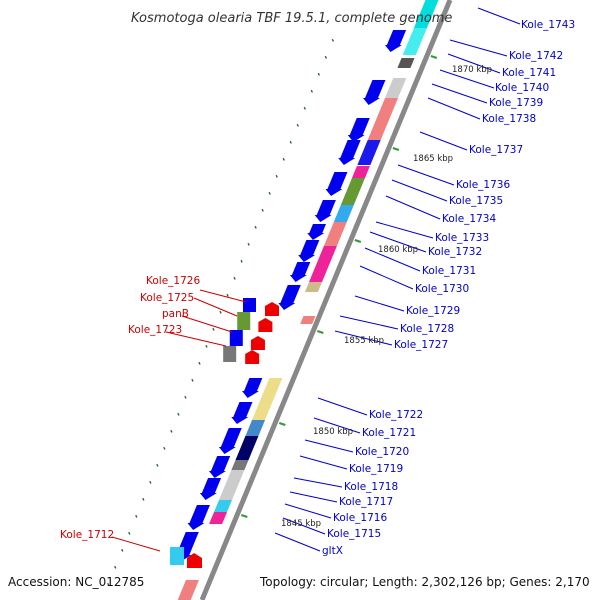  Describe the element at coordinates (198, 517) in the screenshot. I see `gene-1716-cds` at that location.